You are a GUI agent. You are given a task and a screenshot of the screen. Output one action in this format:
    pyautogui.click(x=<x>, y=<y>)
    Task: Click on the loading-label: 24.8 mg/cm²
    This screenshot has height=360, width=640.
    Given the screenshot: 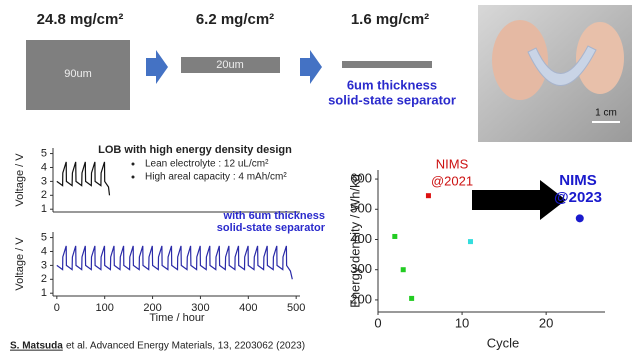 What is the action you would take?
    pyautogui.click(x=80, y=19)
    